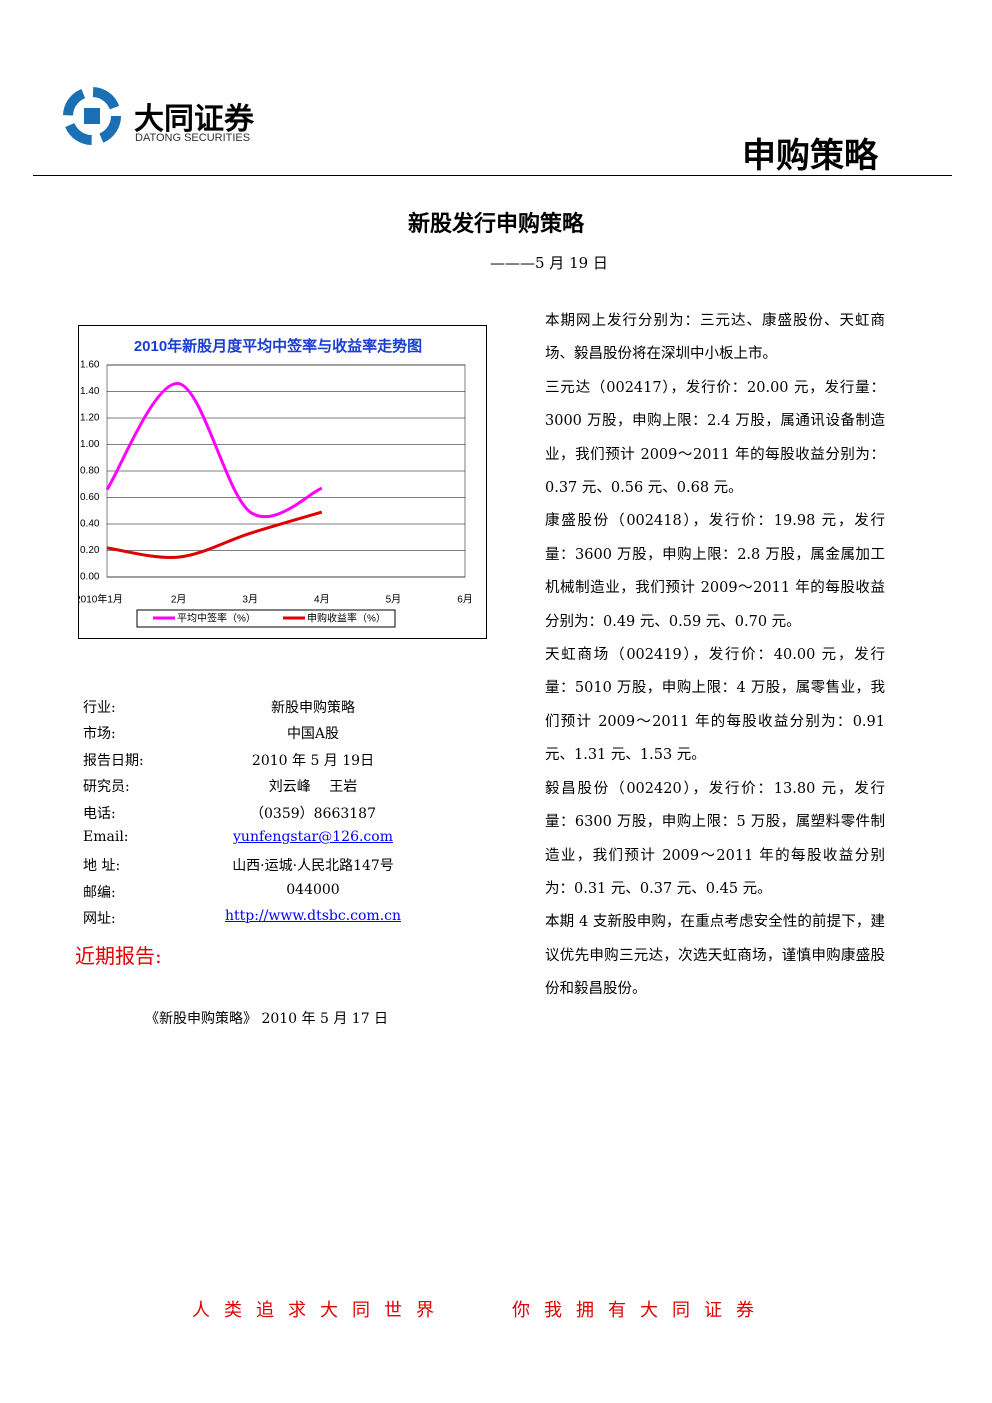  What do you see at coordinates (106, 787) in the screenshot?
I see `info-label: 研究员:` at bounding box center [106, 787].